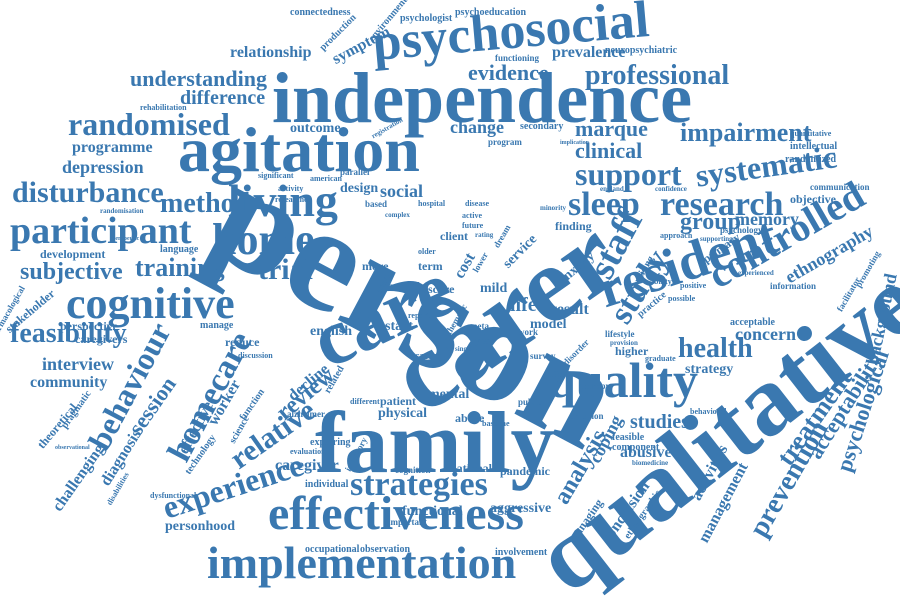 The height and width of the screenshot is (602, 900). Describe the element at coordinates (671, 189) in the screenshot. I see `word-confidence: confidence` at that location.